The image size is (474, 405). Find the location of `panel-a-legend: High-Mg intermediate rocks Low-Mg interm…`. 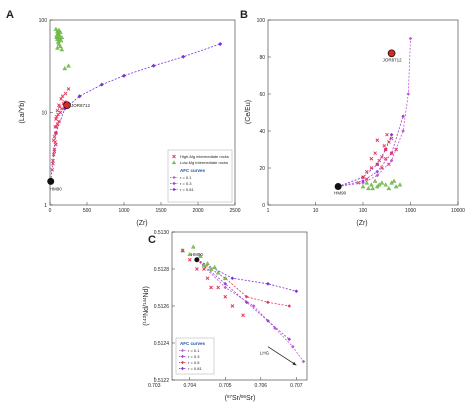

panel-a-legend: High-Mg intermediate rocks Low-Mg interm… is located at coordinates (200, 176).